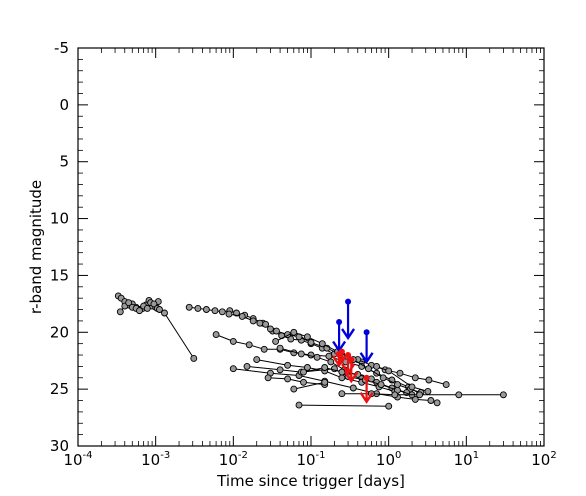 The image size is (586, 496). Describe the element at coordinates (155, 459) in the screenshot. I see `x-tick-label: 10⁻³` at that location.